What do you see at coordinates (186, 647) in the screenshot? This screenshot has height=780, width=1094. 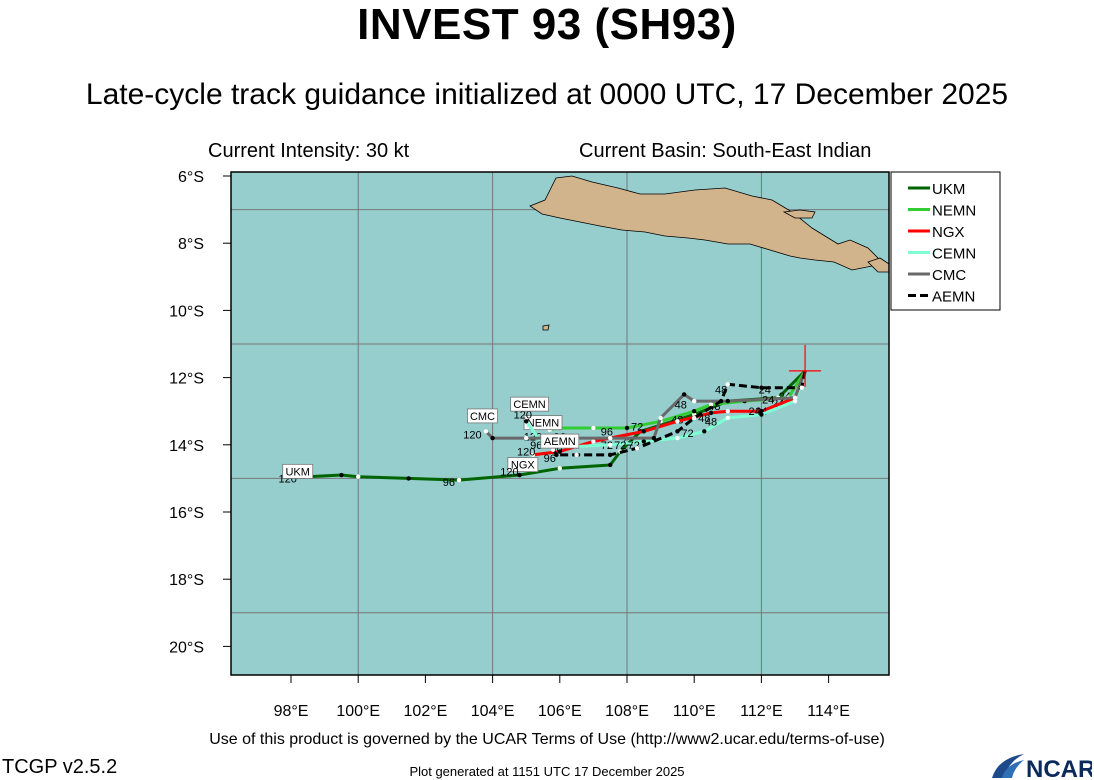 I see `lat-label: 20°S` at bounding box center [186, 647].